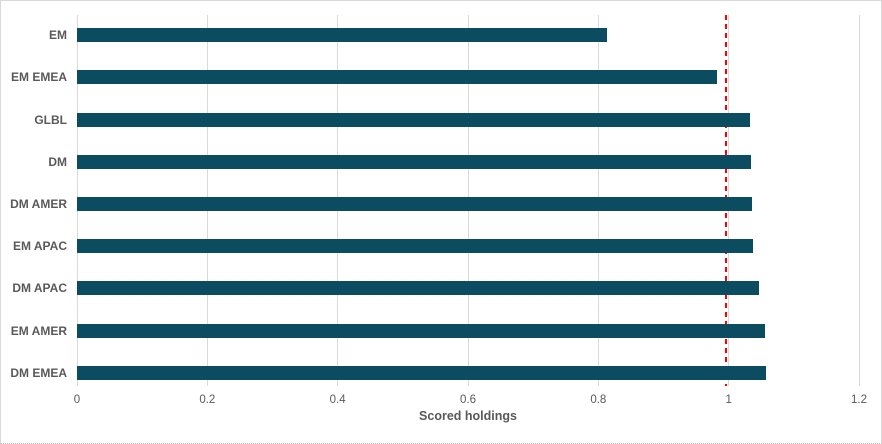  Describe the element at coordinates (414, 161) in the screenshot. I see `bar-dm` at that location.